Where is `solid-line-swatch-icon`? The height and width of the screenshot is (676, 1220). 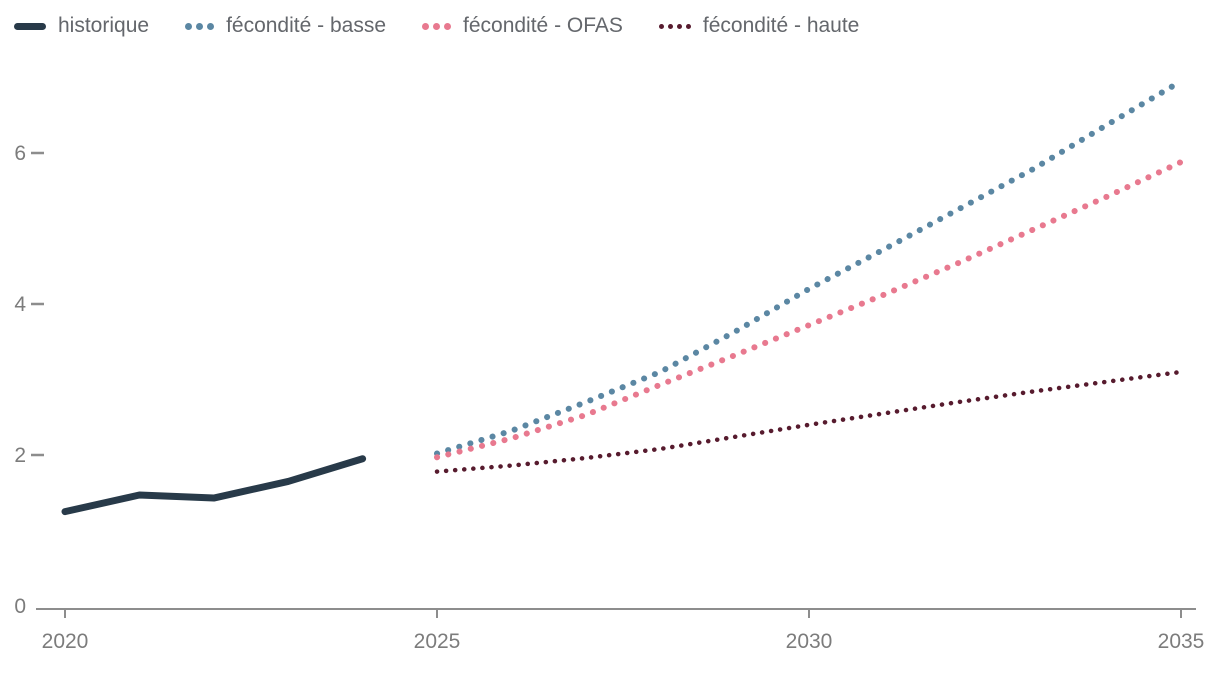 solid-line-swatch-icon is located at coordinates (30, 26).